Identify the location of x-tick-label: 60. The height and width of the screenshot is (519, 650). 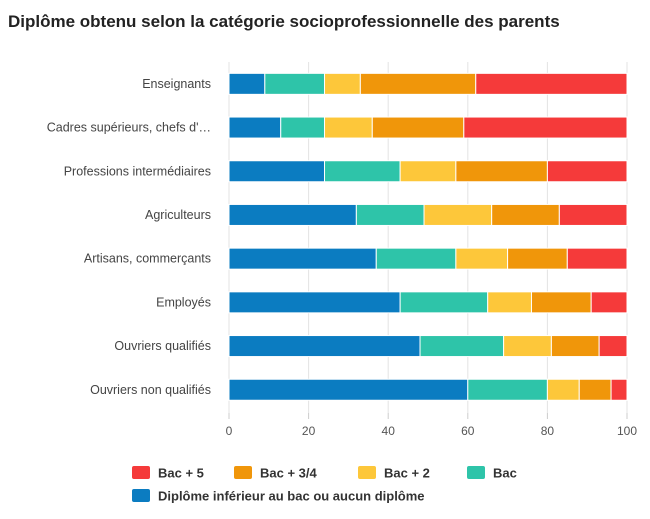
(468, 431).